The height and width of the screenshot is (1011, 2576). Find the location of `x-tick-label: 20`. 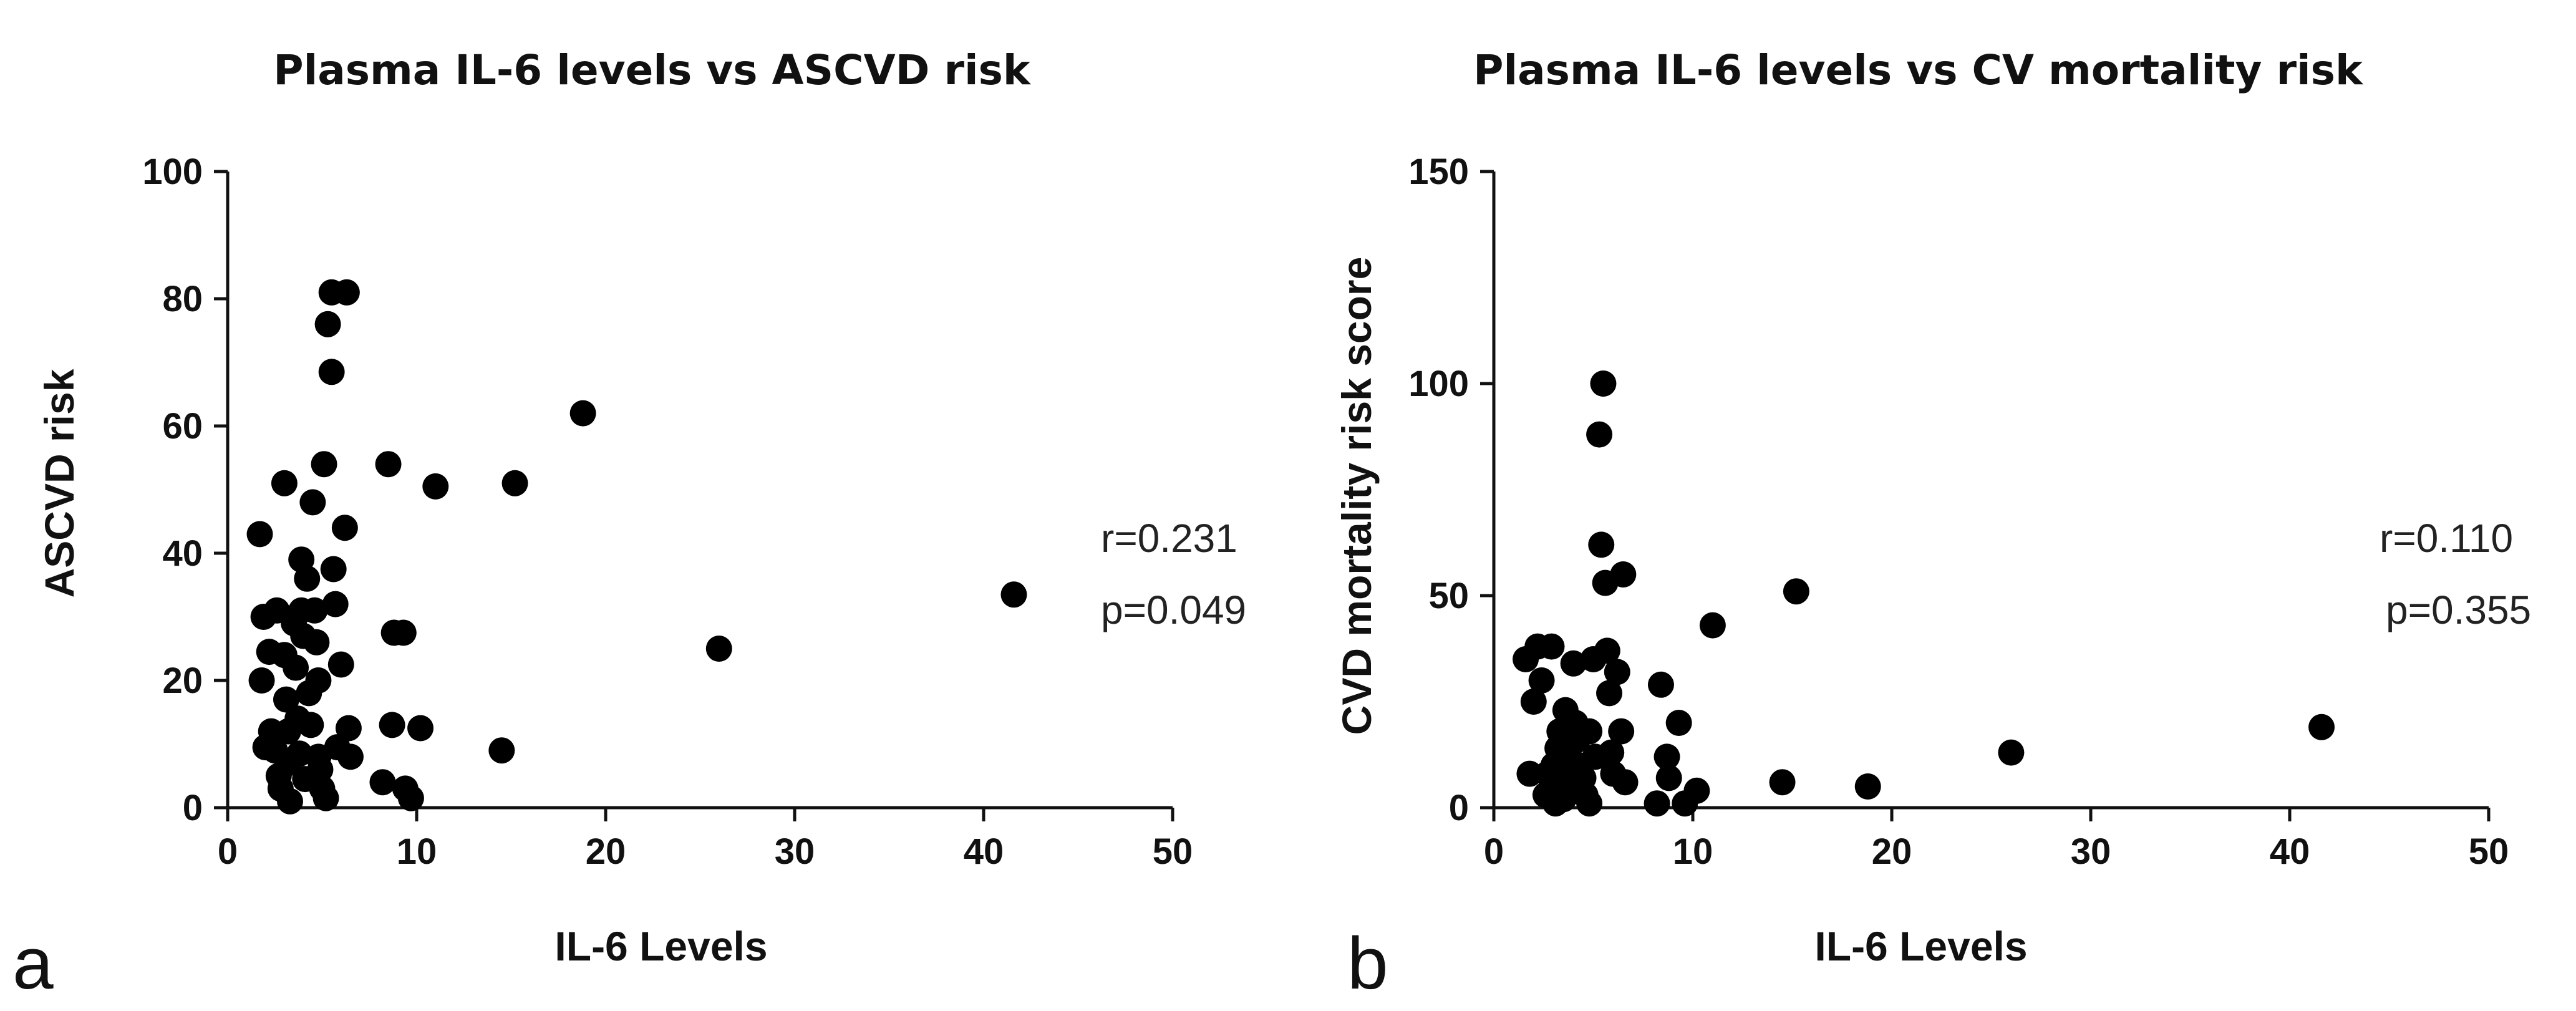

x-tick-label: 20 is located at coordinates (1892, 852).